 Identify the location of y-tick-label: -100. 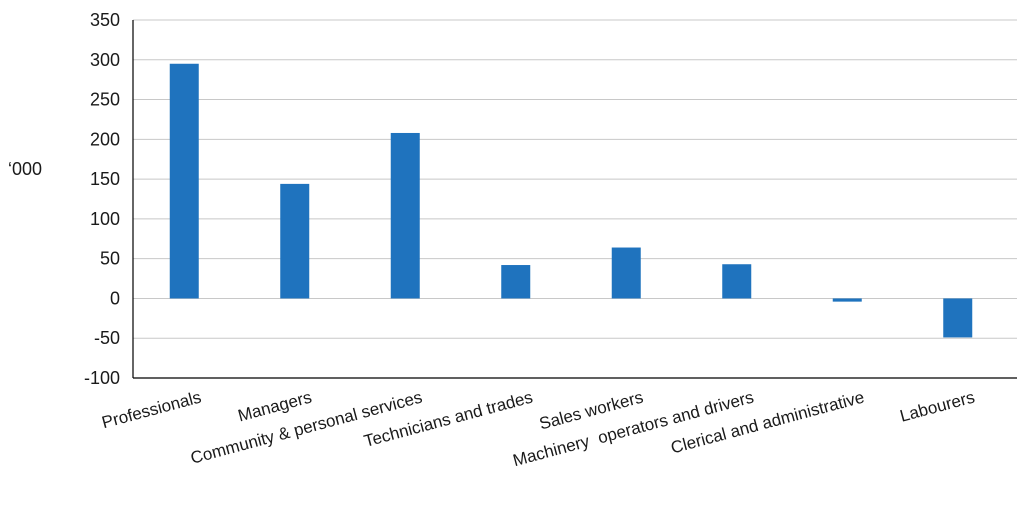
(102, 378).